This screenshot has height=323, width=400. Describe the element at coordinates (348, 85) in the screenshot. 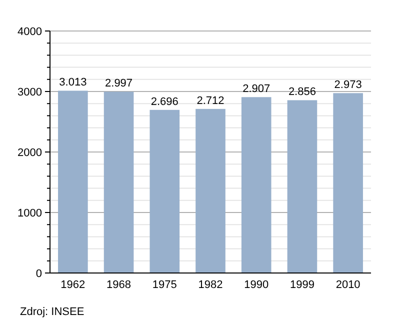

I see `data-label: 2.973` at that location.